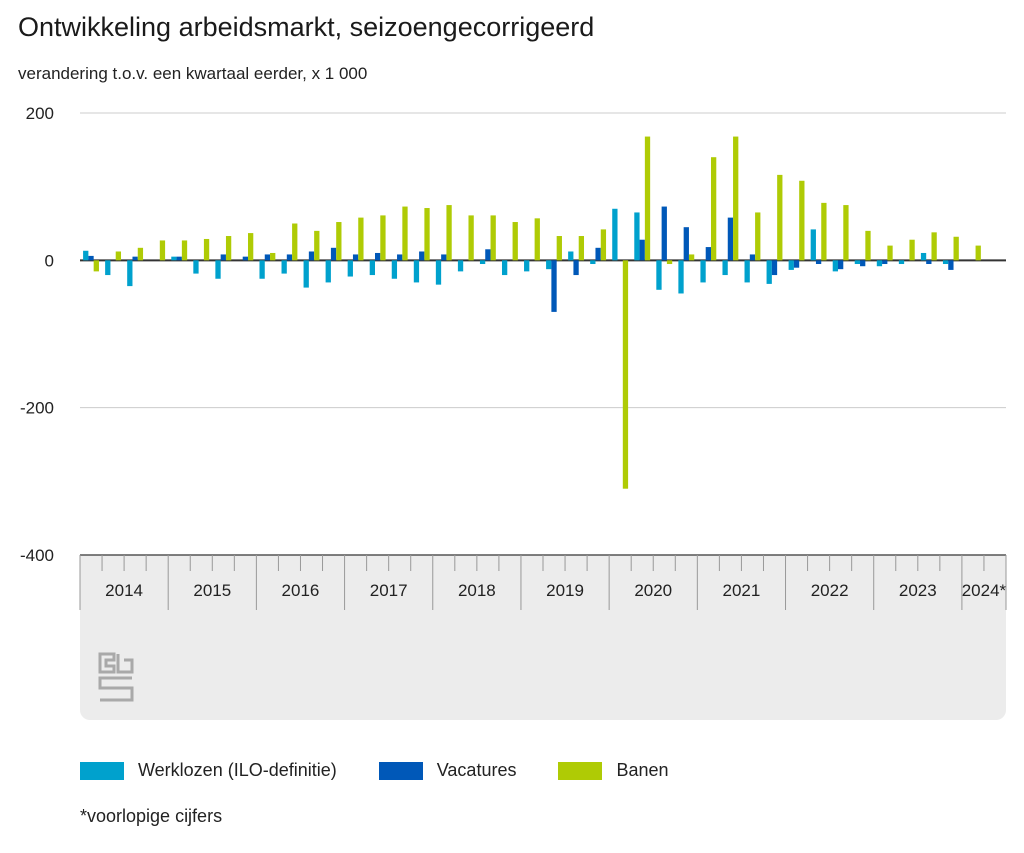 Image resolution: width=1024 pixels, height=853 pixels. I want to click on x-tick-label: 2021, so click(742, 590).